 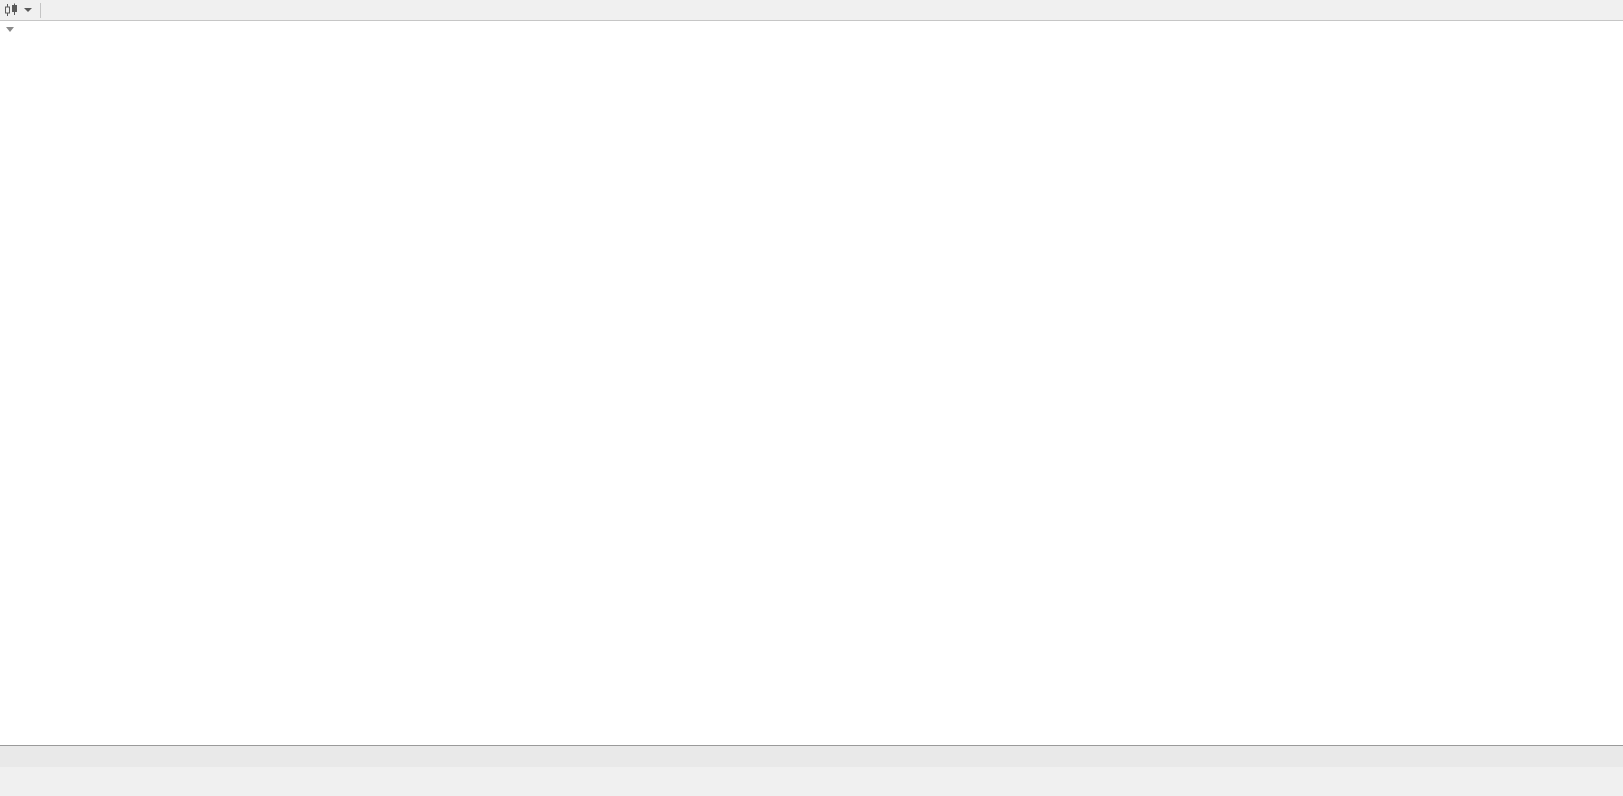 I want to click on chart-title, so click(x=15, y=29).